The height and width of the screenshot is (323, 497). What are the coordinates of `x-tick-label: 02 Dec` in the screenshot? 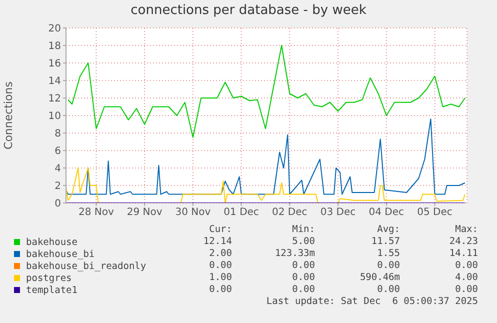 It's located at (290, 212).